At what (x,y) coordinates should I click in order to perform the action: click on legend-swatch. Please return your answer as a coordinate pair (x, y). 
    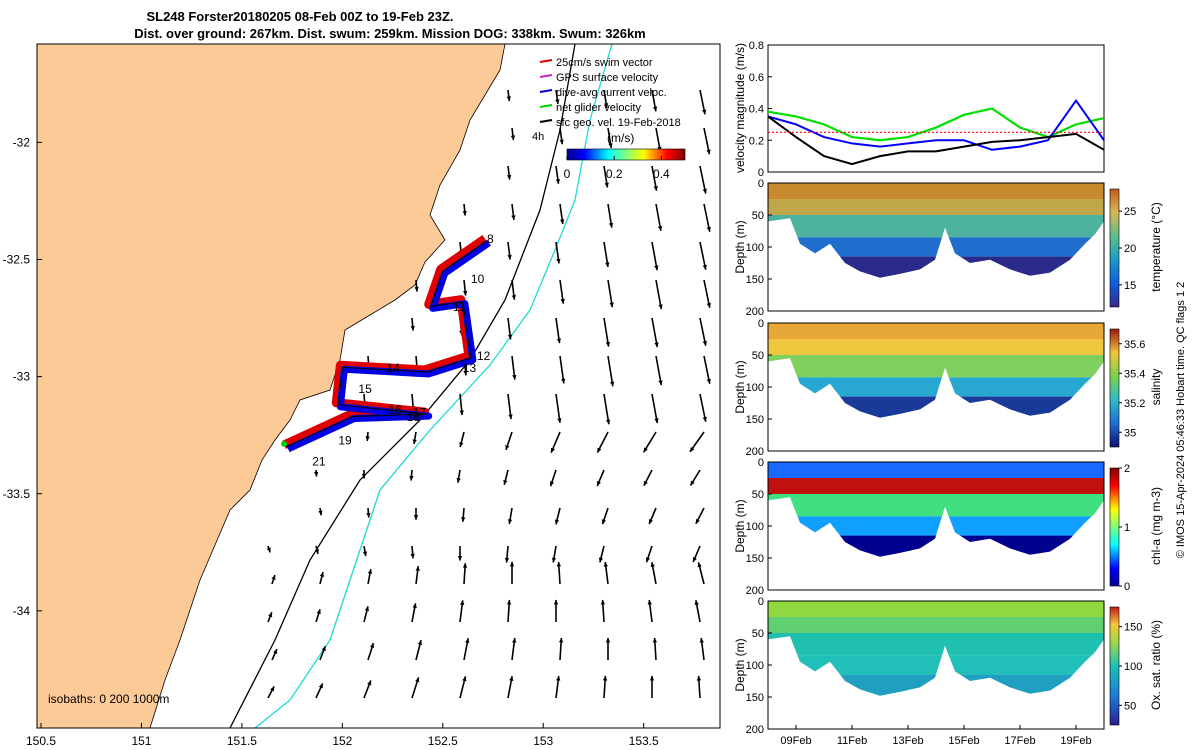
    Looking at the image, I should click on (546, 76).